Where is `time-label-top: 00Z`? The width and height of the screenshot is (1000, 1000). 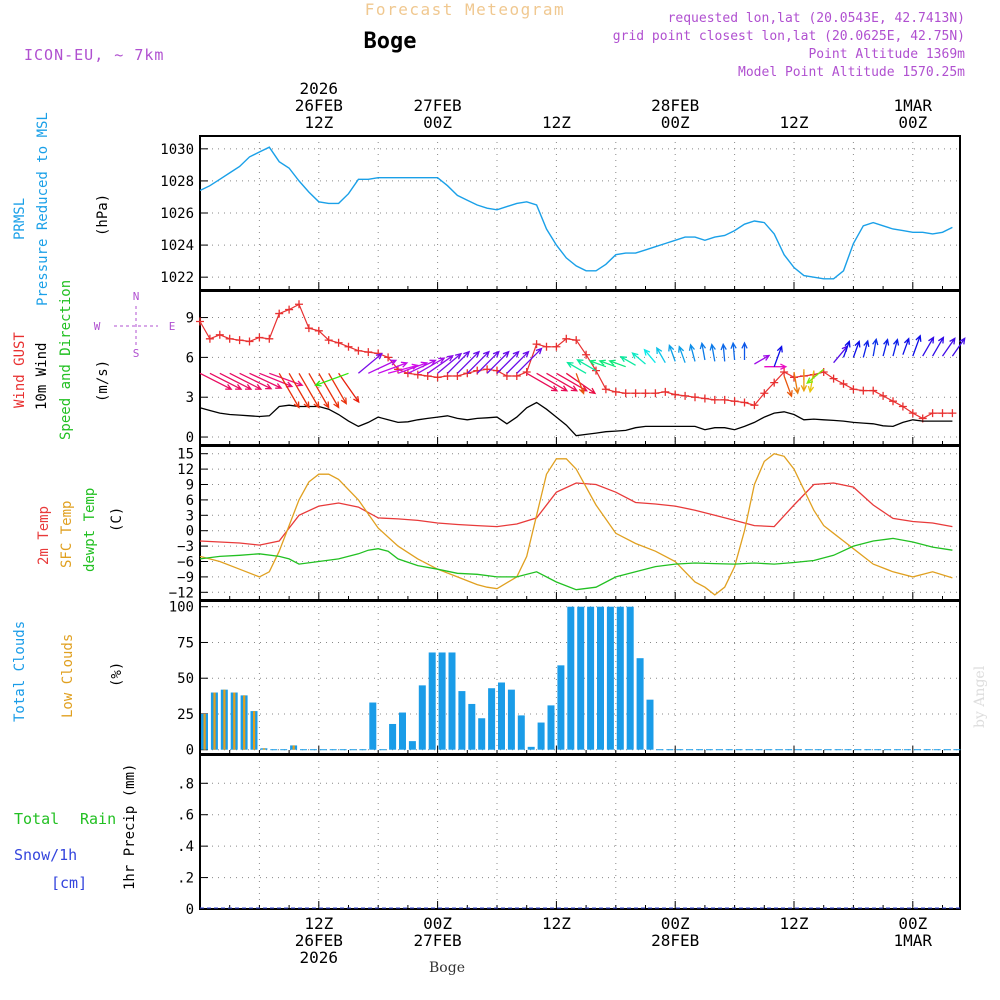
time-label-top: 00Z is located at coordinates (675, 122).